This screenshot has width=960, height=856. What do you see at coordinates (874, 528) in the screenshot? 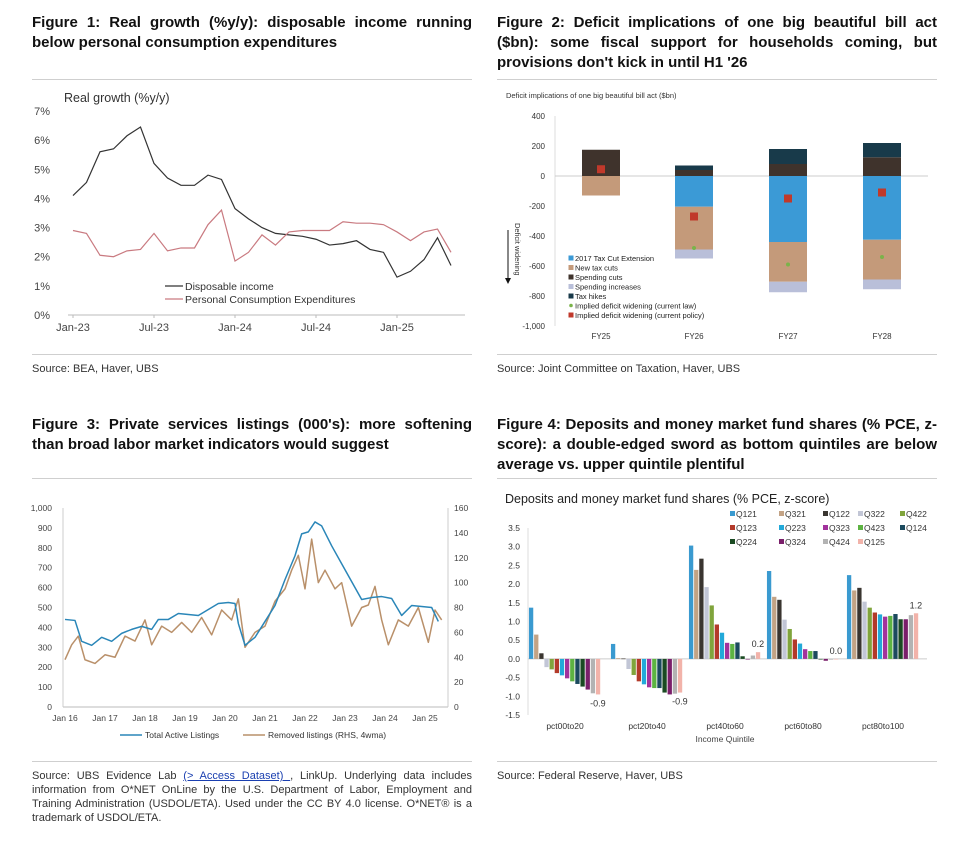
I see `legend-label: Q423` at bounding box center [874, 528].